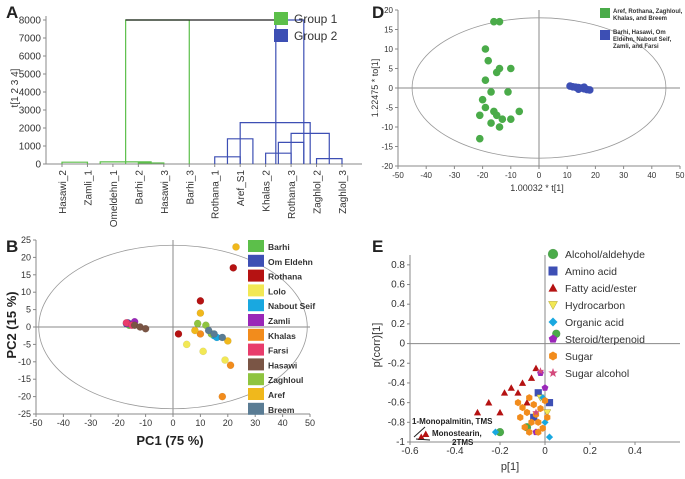 This screenshot has width=685, height=479. What do you see at coordinates (398, 175) in the screenshot?
I see `x-tick-label: -50` at bounding box center [398, 175].